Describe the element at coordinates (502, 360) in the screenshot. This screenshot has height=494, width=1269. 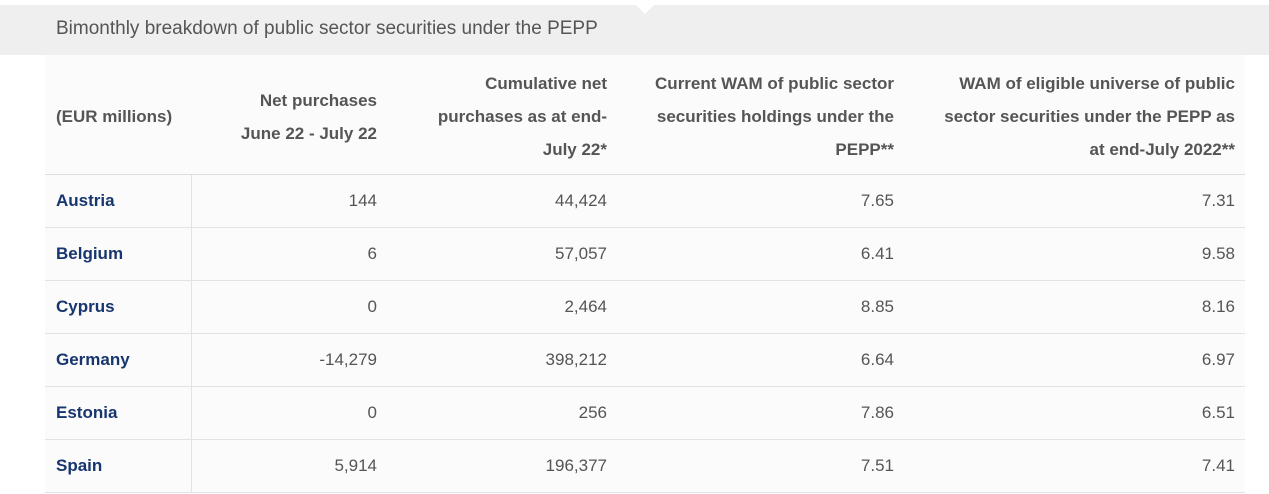
I see `cumulative-cell: 398,212` at that location.